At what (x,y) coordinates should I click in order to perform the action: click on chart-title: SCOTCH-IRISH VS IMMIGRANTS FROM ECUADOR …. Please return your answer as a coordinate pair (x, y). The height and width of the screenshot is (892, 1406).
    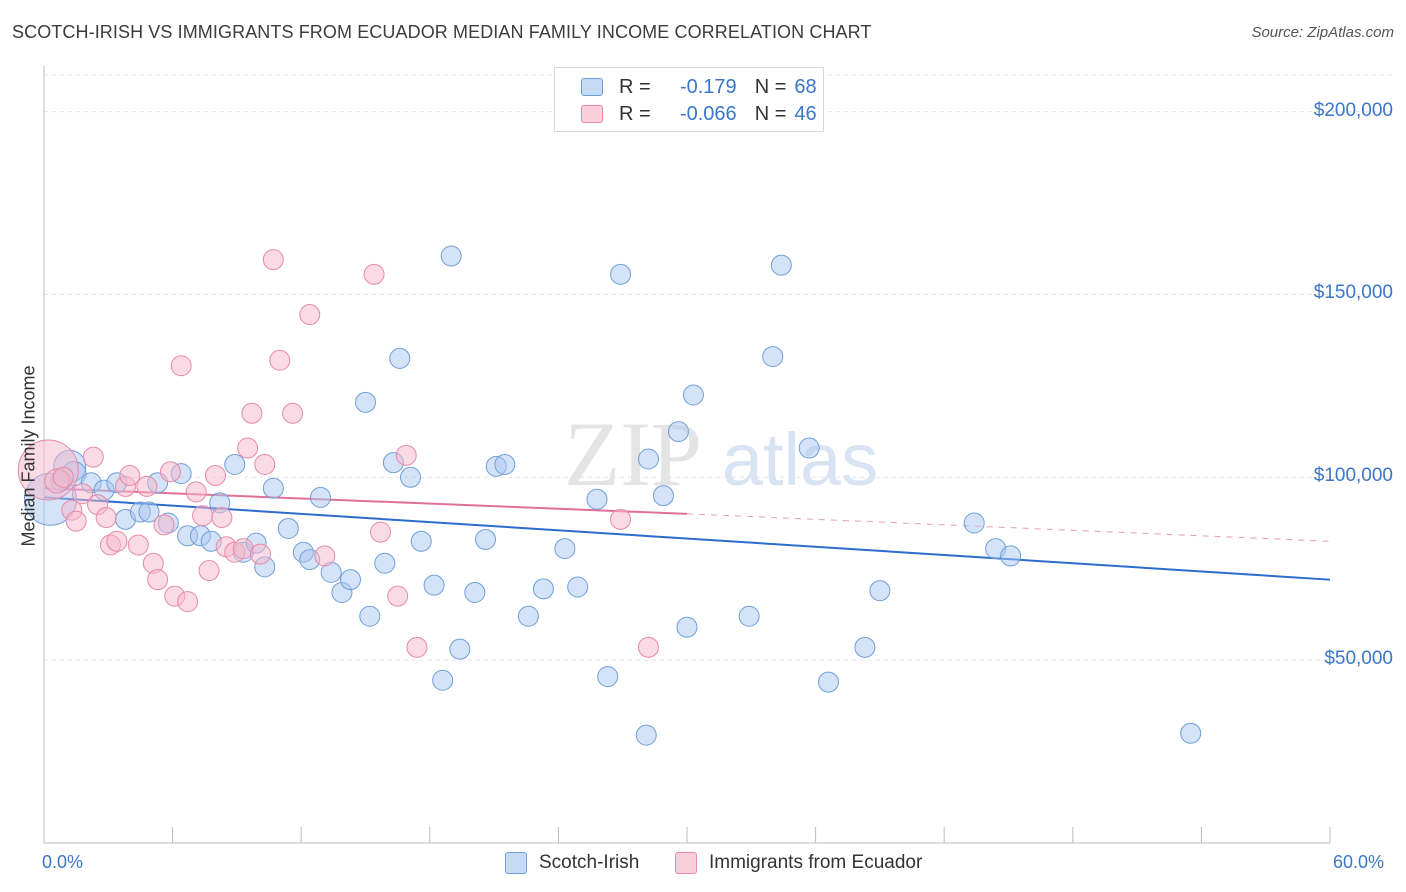
    Looking at the image, I should click on (442, 32).